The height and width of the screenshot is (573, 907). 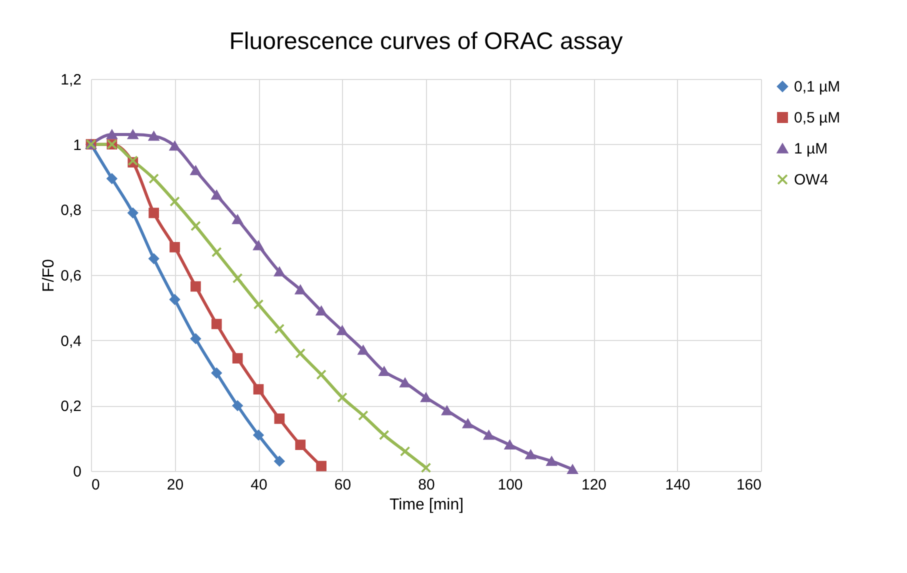 I want to click on x-tick-label: 120, so click(x=594, y=485).